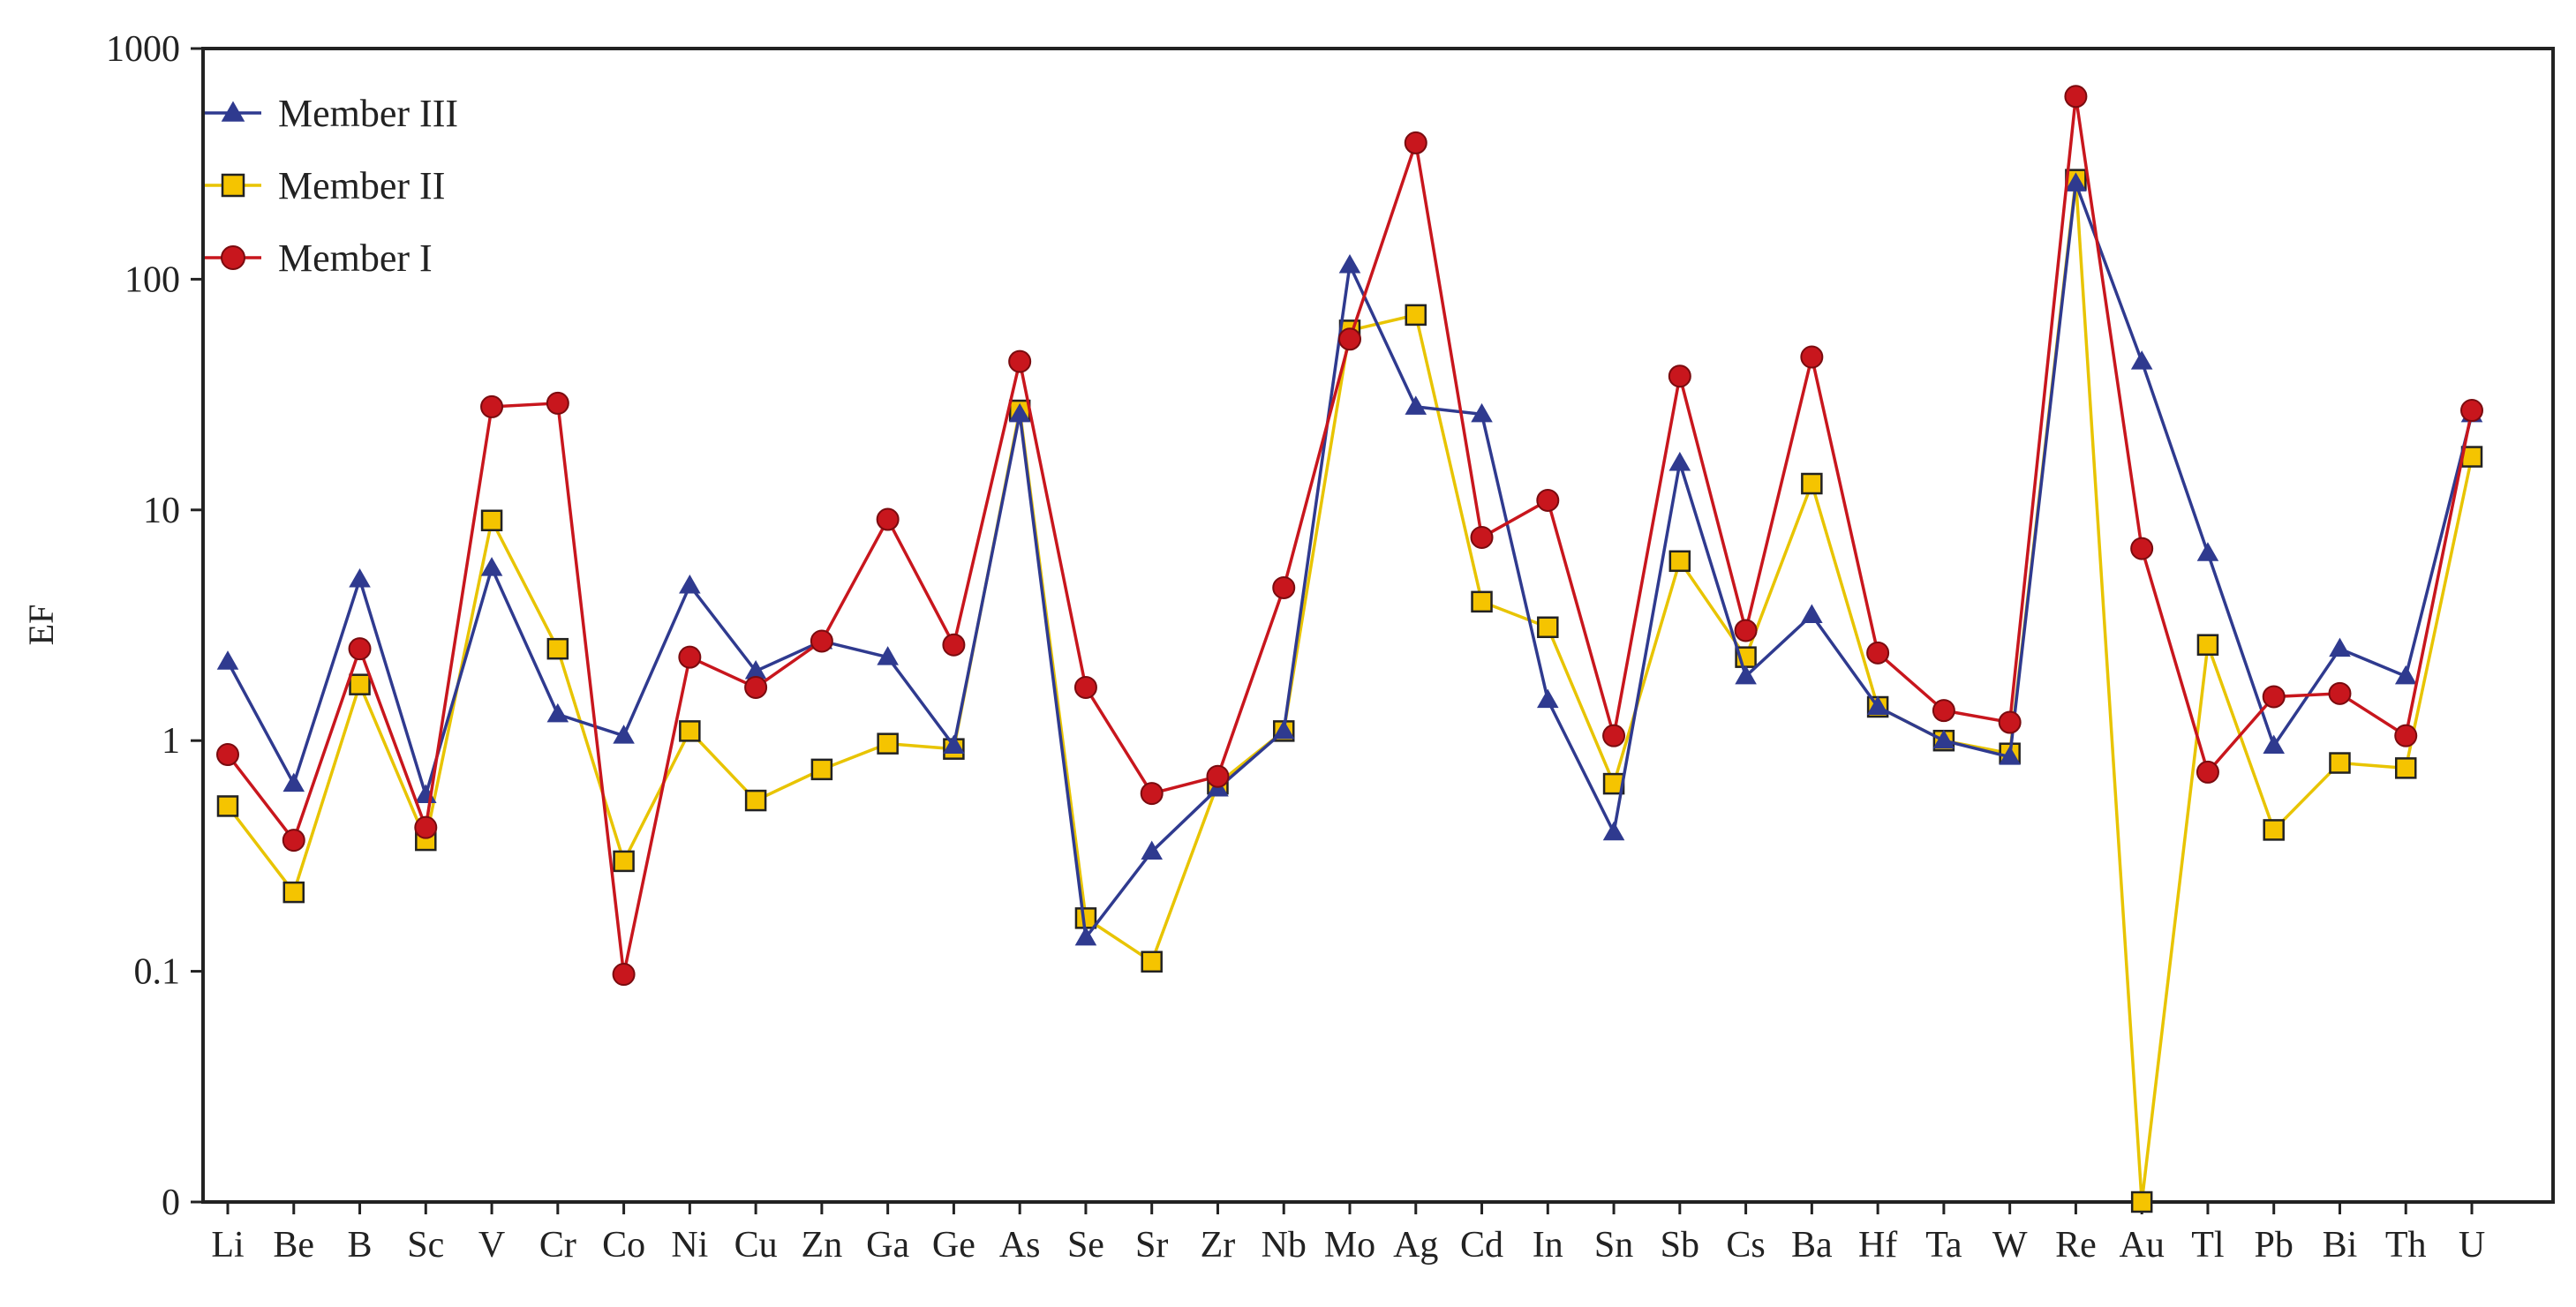 Image resolution: width=2576 pixels, height=1307 pixels. Describe the element at coordinates (2340, 1245) in the screenshot. I see `x-tick-label: Bi` at that location.